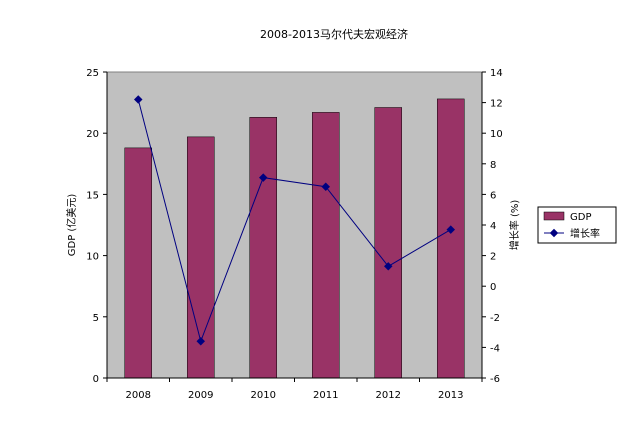 This screenshot has width=638, height=439. Describe the element at coordinates (388, 243) in the screenshot. I see `gdp-bar-2012` at that location.